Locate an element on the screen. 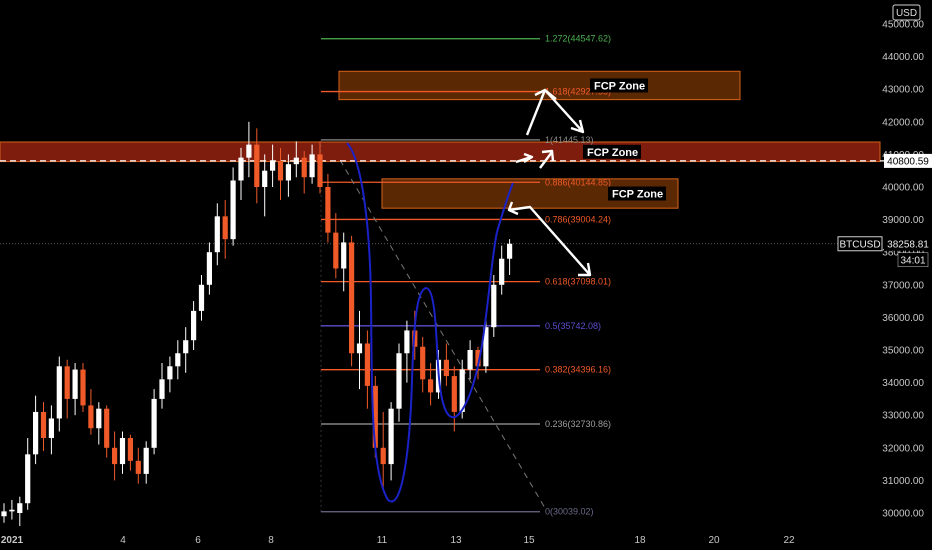 Image resolution: width=932 pixels, height=550 pixels. fib-level-label: 0.618(37098.01) is located at coordinates (578, 282).